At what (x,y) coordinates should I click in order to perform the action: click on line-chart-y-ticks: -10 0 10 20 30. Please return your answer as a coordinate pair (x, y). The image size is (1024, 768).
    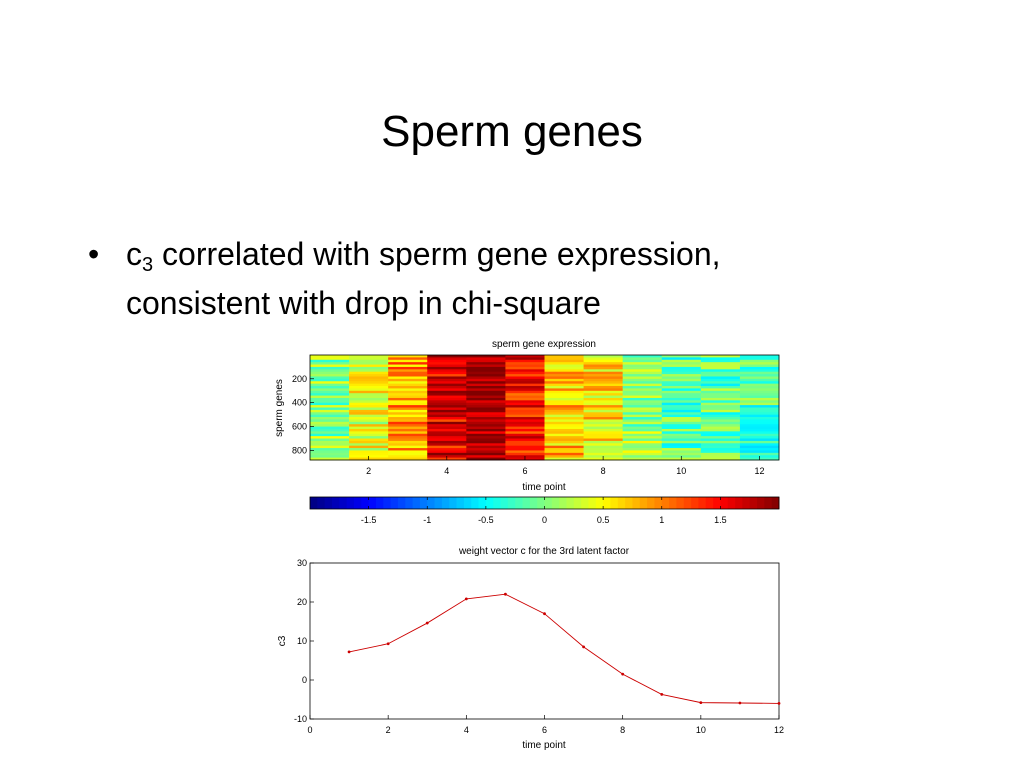
    Looking at the image, I should click on (304, 641).